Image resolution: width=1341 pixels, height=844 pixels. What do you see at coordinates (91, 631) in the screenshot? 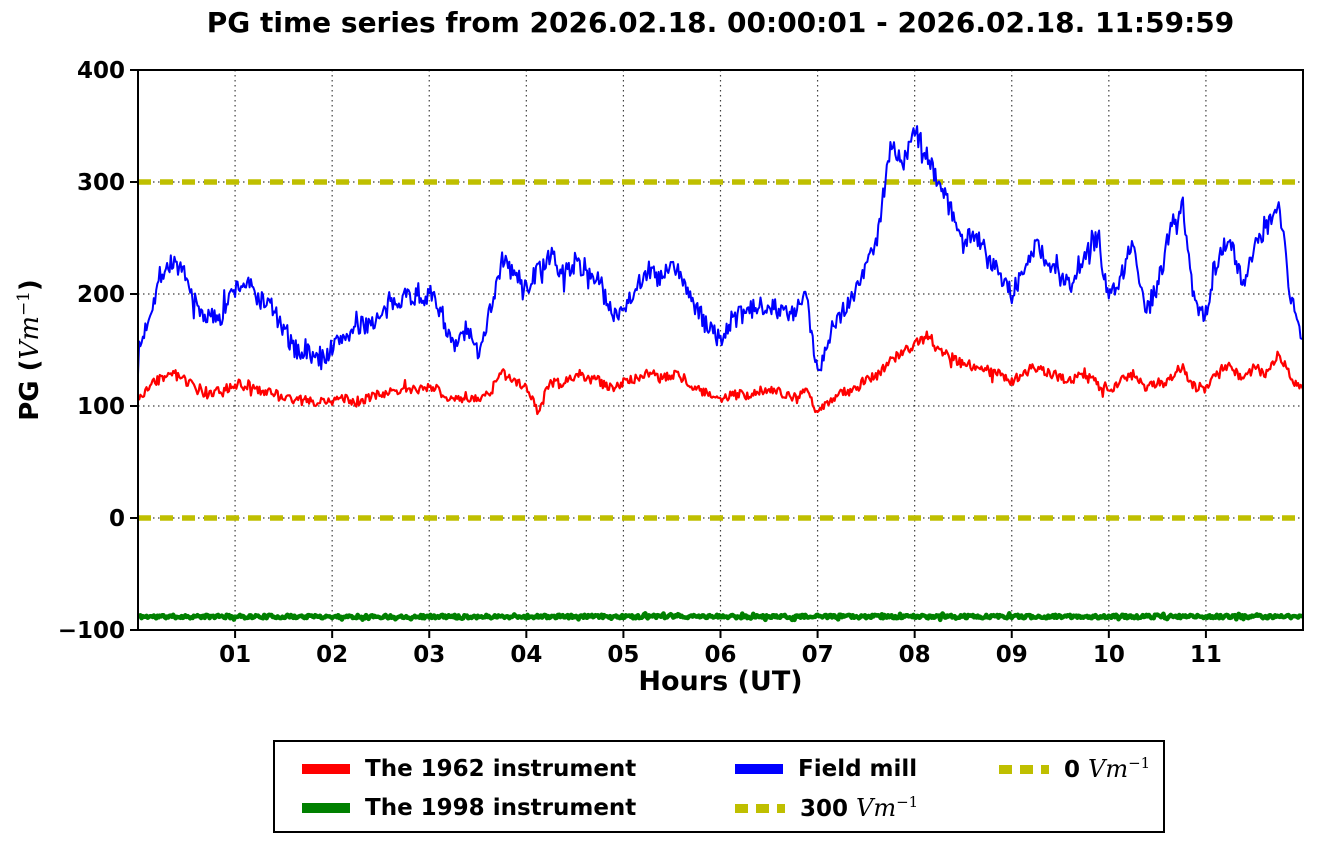
I see `y-tick-label: −100` at bounding box center [91, 631].